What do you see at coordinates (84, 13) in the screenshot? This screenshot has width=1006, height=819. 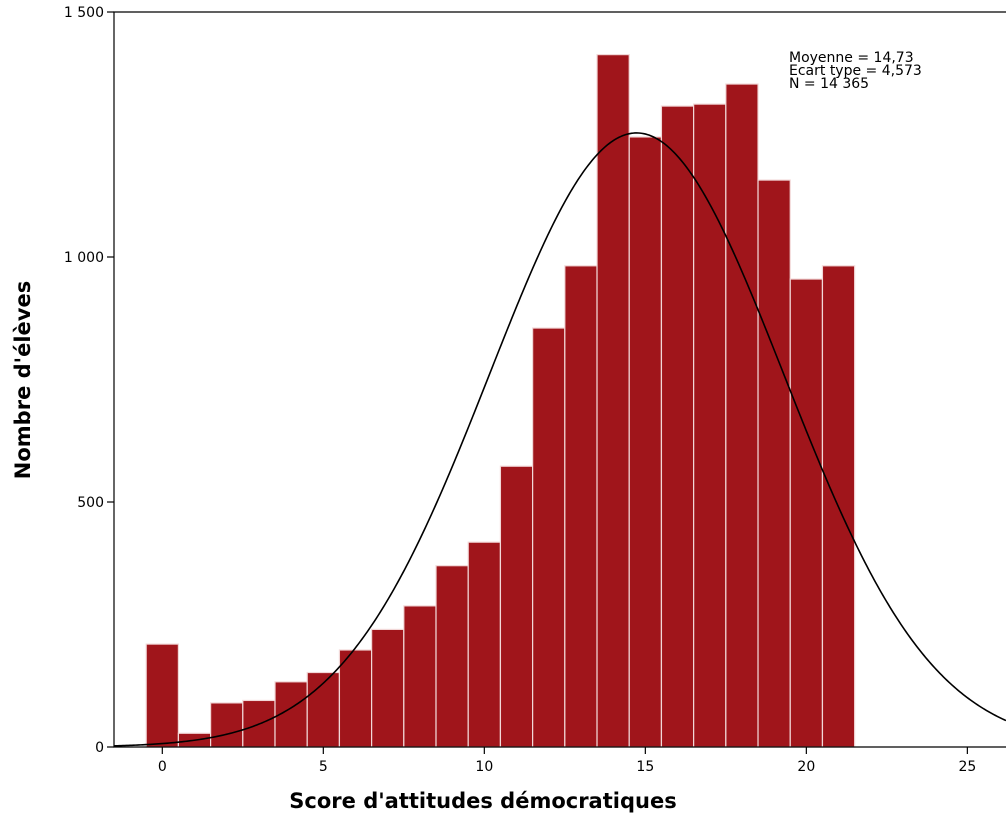 I see `y-tick-label: 1 500` at bounding box center [84, 13].